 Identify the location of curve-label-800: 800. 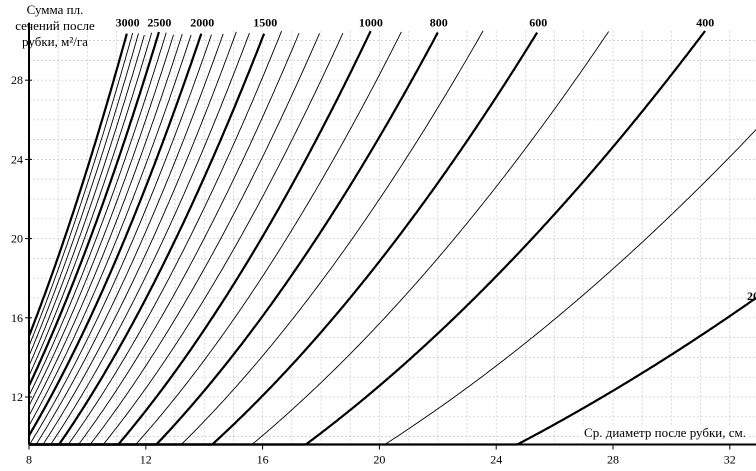
(439, 23).